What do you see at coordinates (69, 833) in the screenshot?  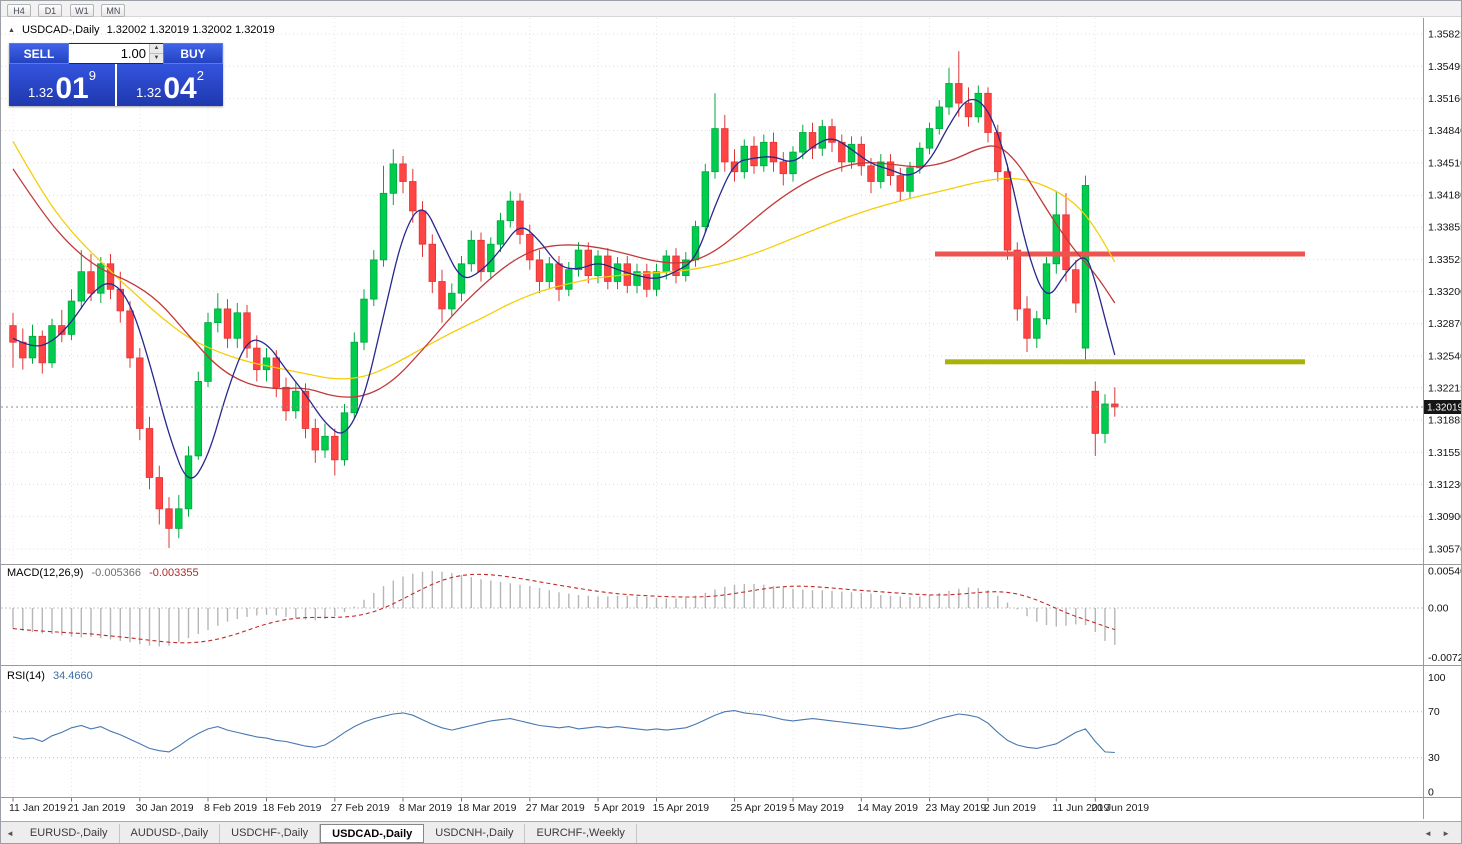 I see `tab-eurusd-daily: EURUSD-,Daily` at bounding box center [69, 833].